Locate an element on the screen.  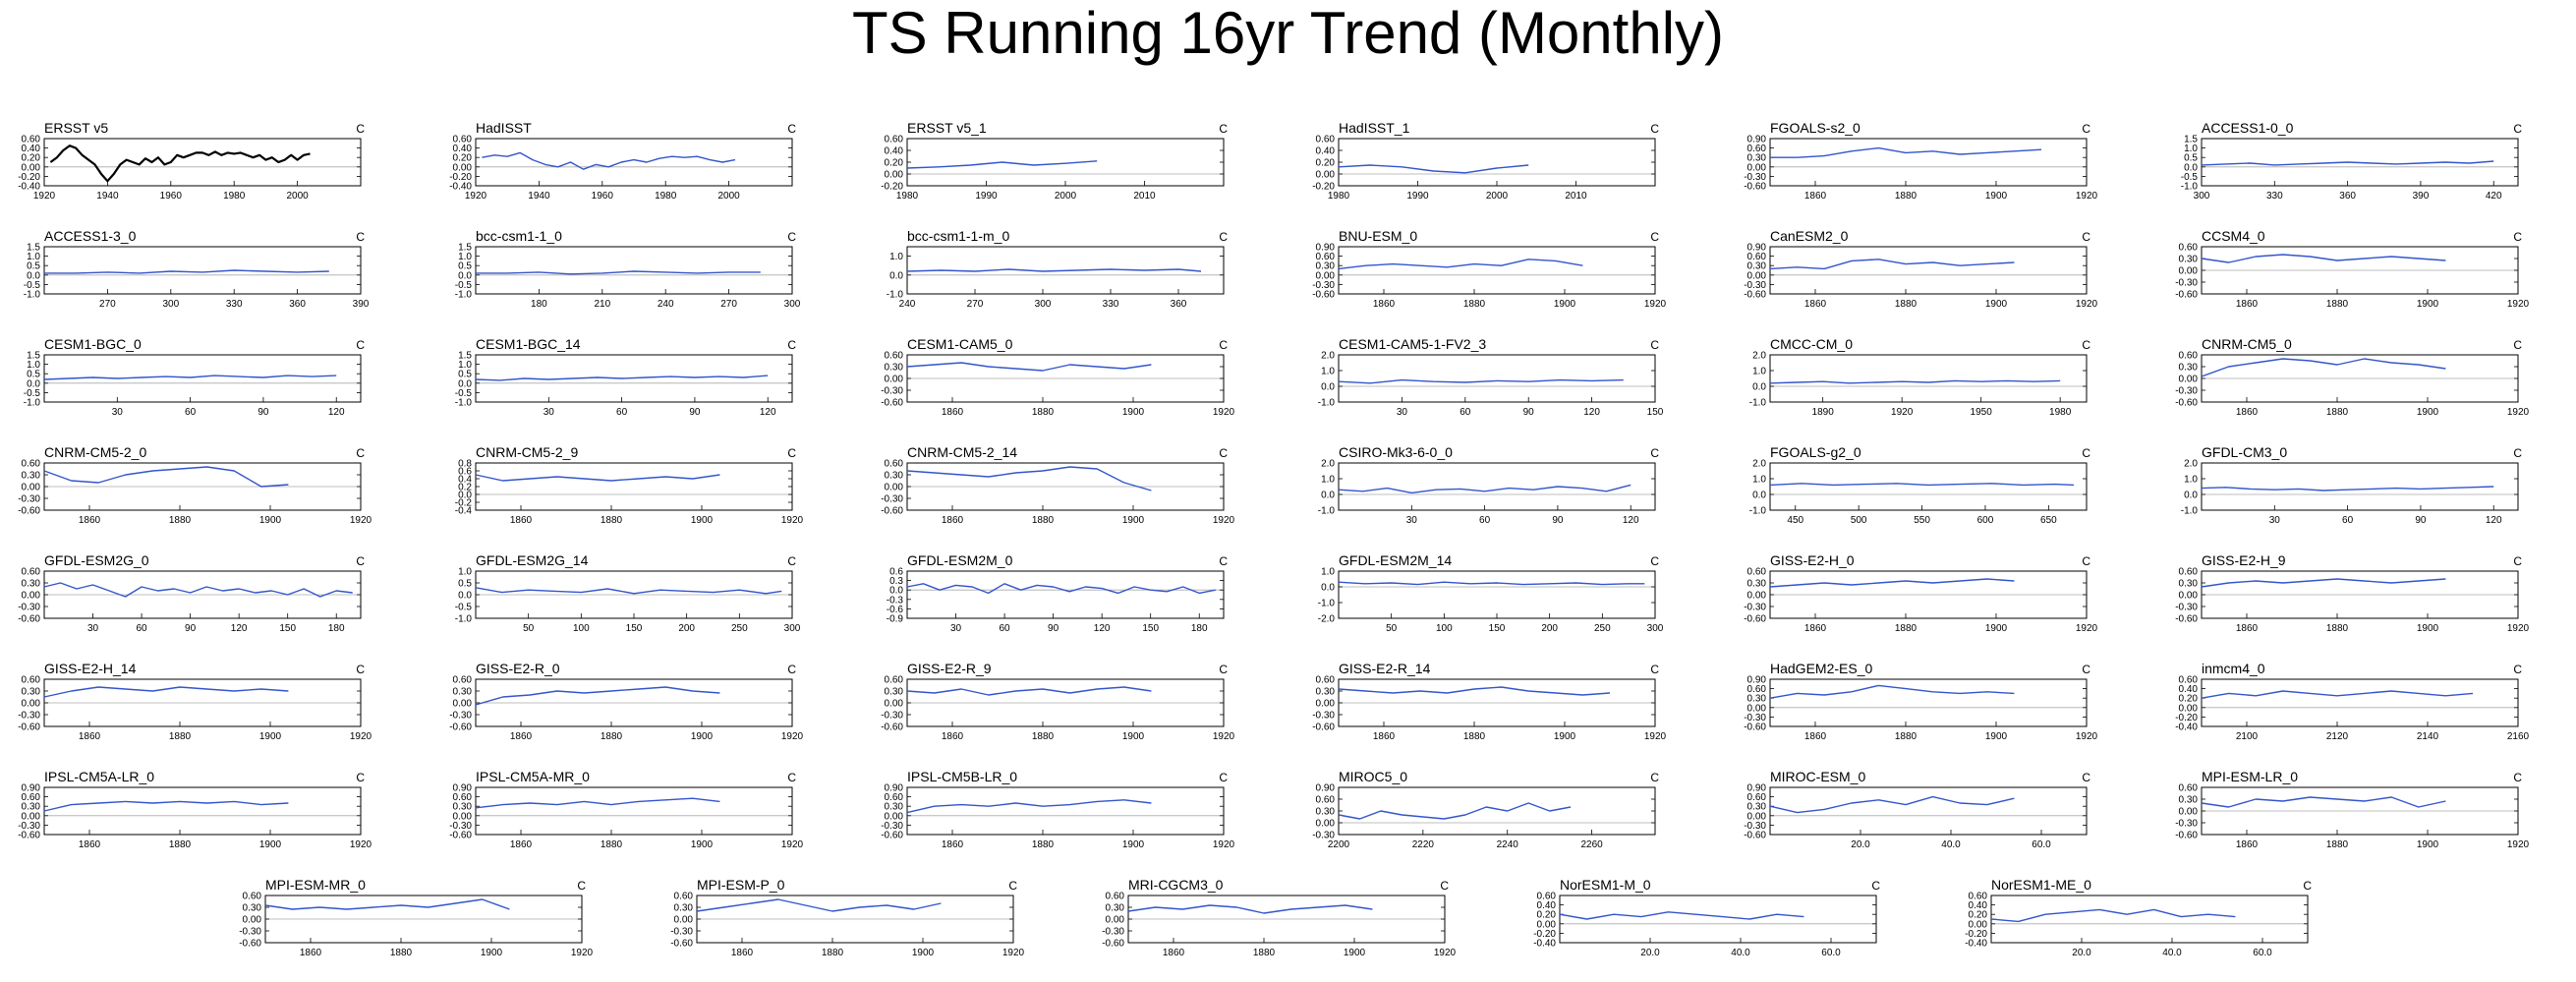
x-tick-label: 330 is located at coordinates (2274, 196).